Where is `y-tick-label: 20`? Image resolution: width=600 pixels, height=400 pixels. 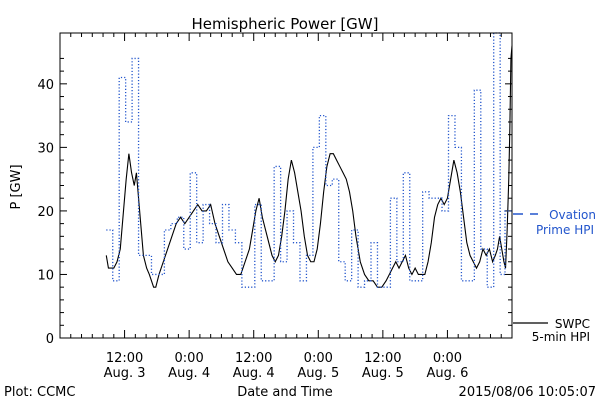 y-tick-label: 20 is located at coordinates (45, 212).